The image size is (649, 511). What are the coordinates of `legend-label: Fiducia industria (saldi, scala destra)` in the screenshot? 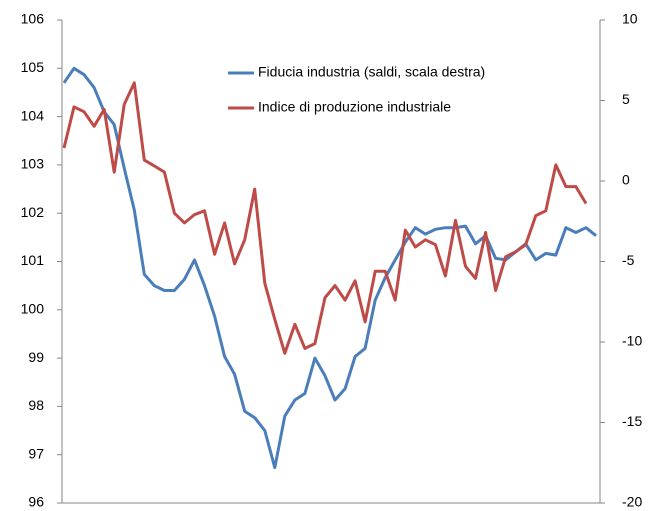 It's located at (371, 72).